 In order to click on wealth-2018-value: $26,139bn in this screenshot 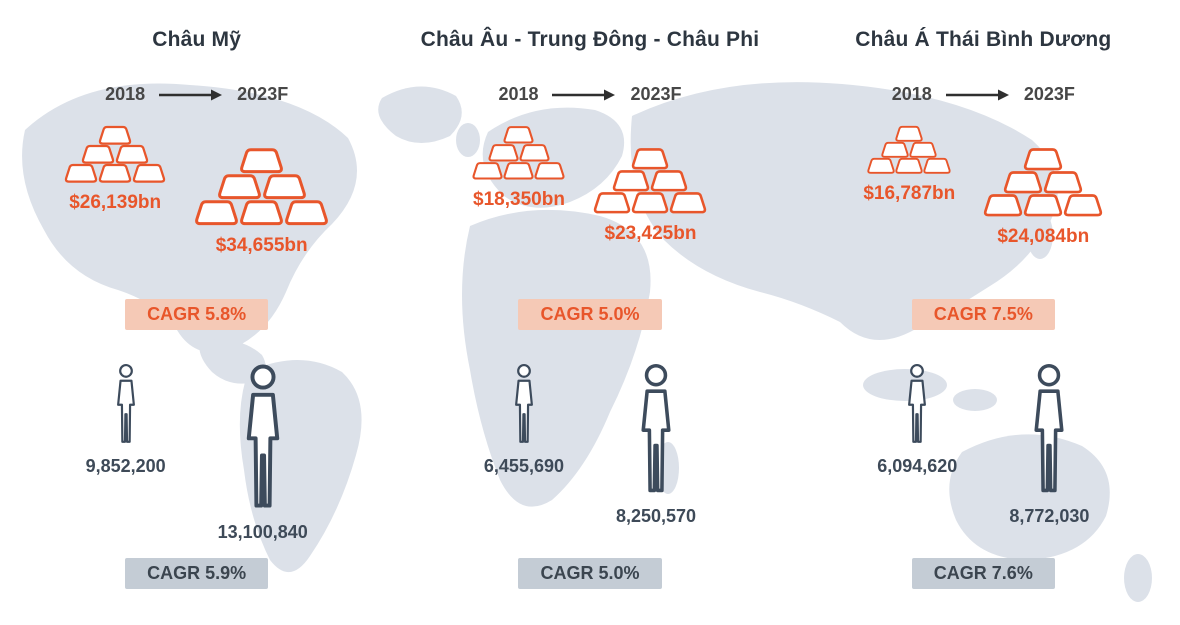, I will do `click(115, 202)`.